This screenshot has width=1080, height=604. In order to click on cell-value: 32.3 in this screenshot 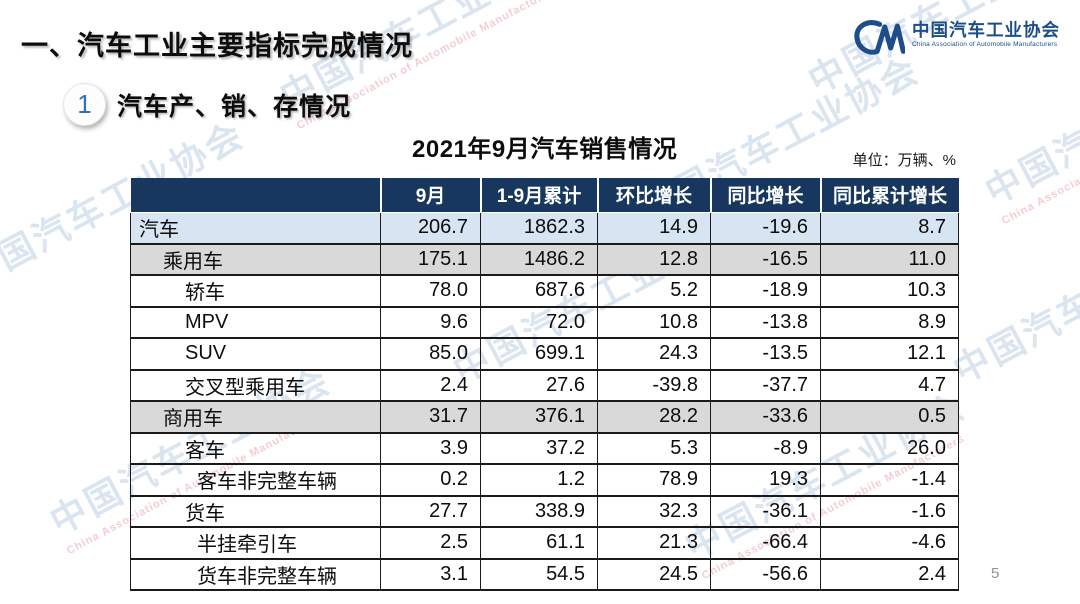, I will do `click(654, 511)`.